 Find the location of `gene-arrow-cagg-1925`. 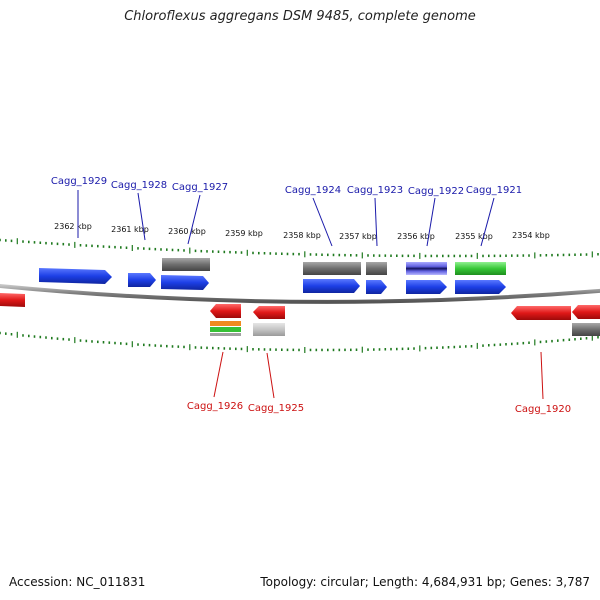

gene-arrow-cagg-1925 is located at coordinates (269, 312).